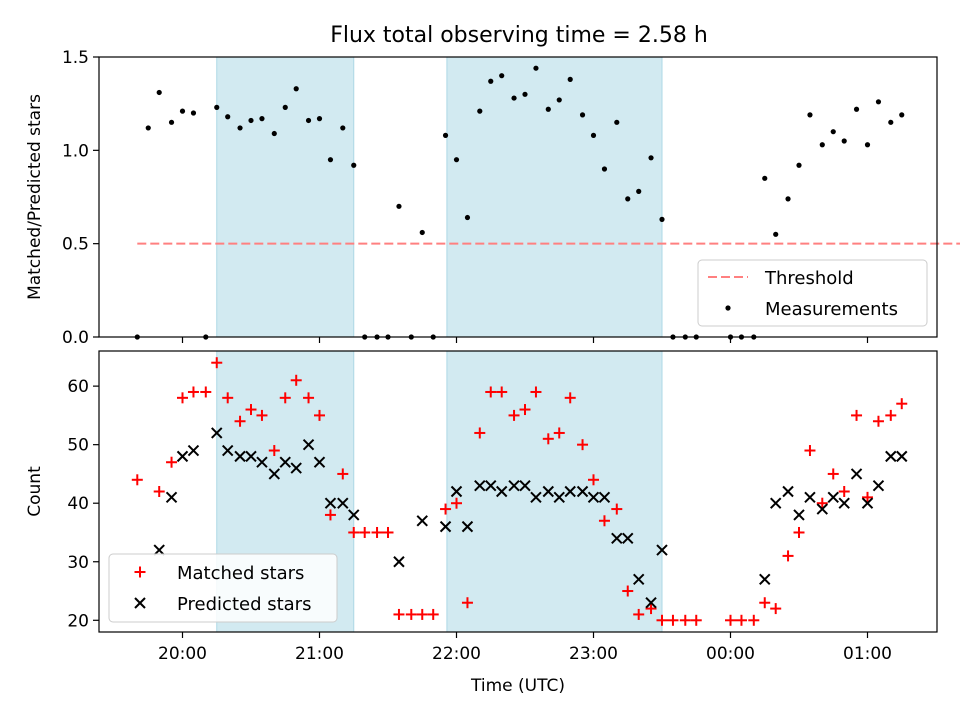 Image resolution: width=960 pixels, height=720 pixels. I want to click on x-tick-label: 23:00, so click(593, 654).